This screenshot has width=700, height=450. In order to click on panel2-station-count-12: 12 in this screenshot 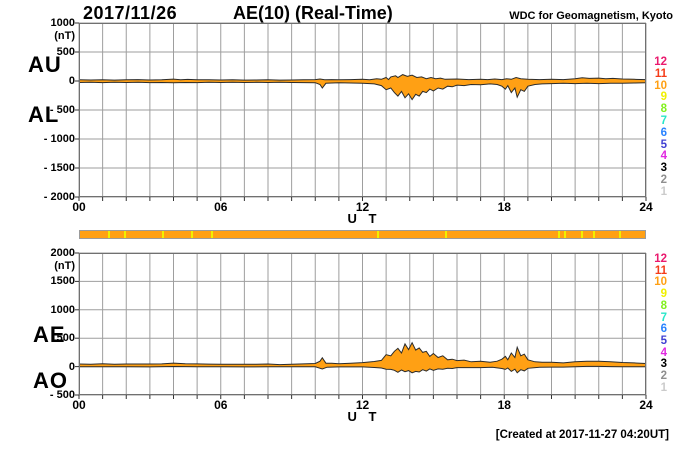, I will do `click(660, 259)`.